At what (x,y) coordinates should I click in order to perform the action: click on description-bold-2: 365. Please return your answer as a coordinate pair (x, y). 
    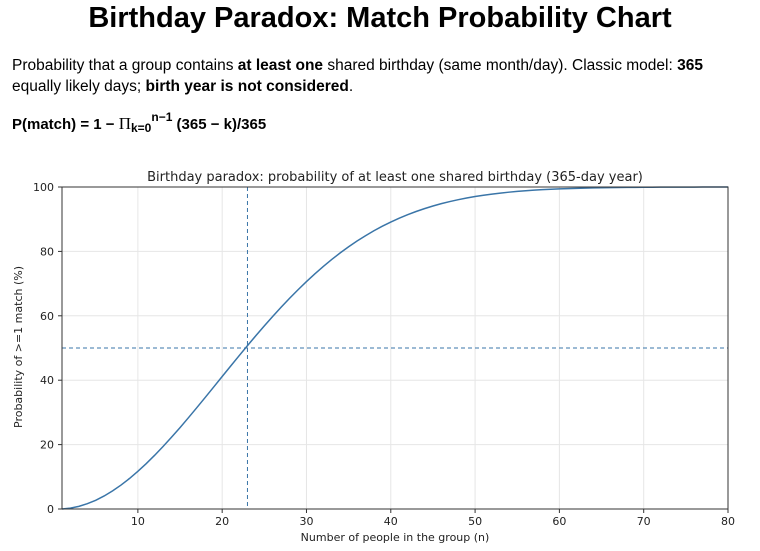
    Looking at the image, I should click on (690, 65).